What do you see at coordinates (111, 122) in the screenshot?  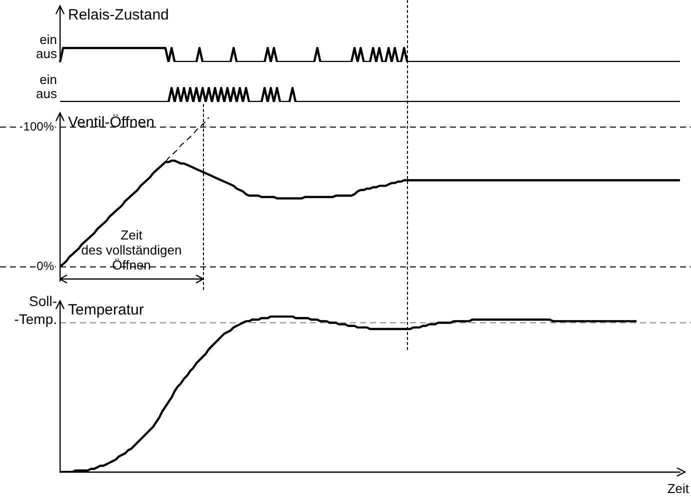 I see `chart-title: Ventil-Öffnen` at bounding box center [111, 122].